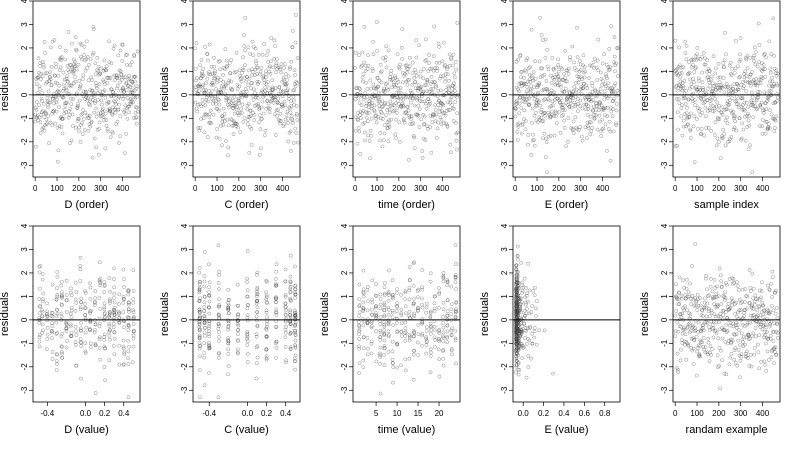  What do you see at coordinates (406, 314) in the screenshot?
I see `plot-frame` at bounding box center [406, 314].